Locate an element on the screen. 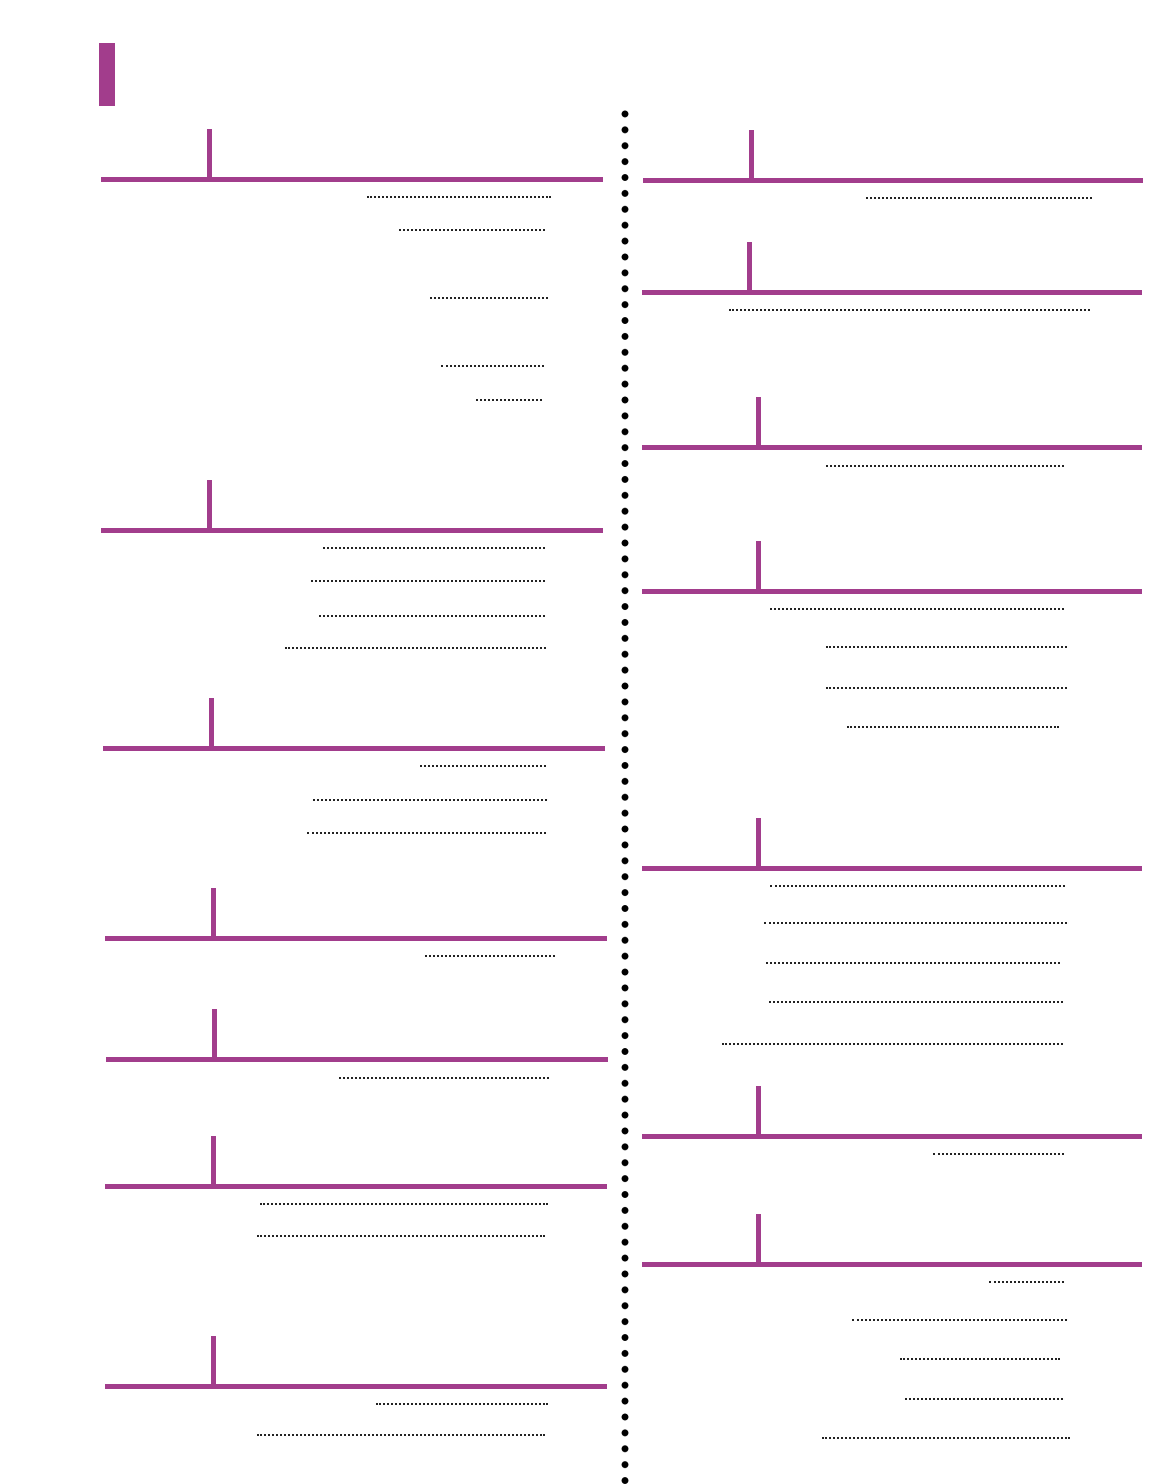 The height and width of the screenshot is (1484, 1150). column-divider is located at coordinates (625, 795).